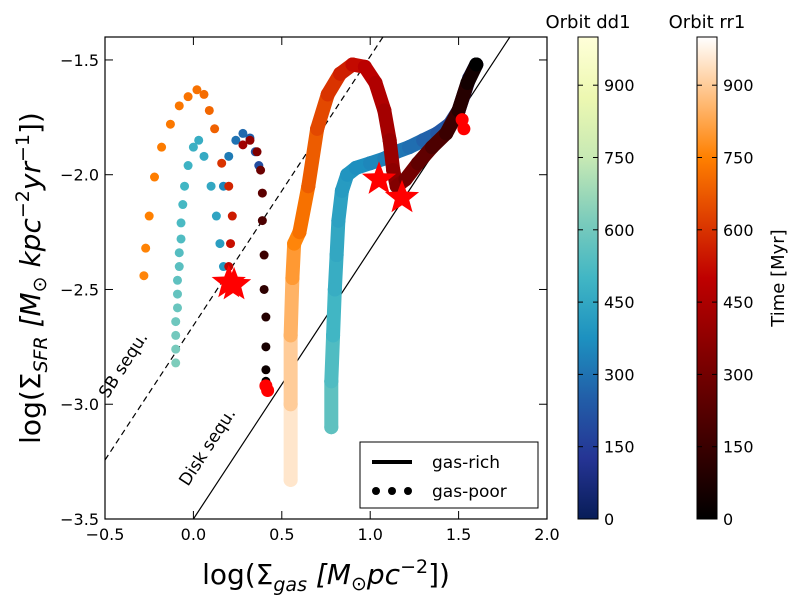 Image resolution: width=800 pixels, height=600 pixels. I want to click on y-tick-label: −2.0, so click(79, 175).